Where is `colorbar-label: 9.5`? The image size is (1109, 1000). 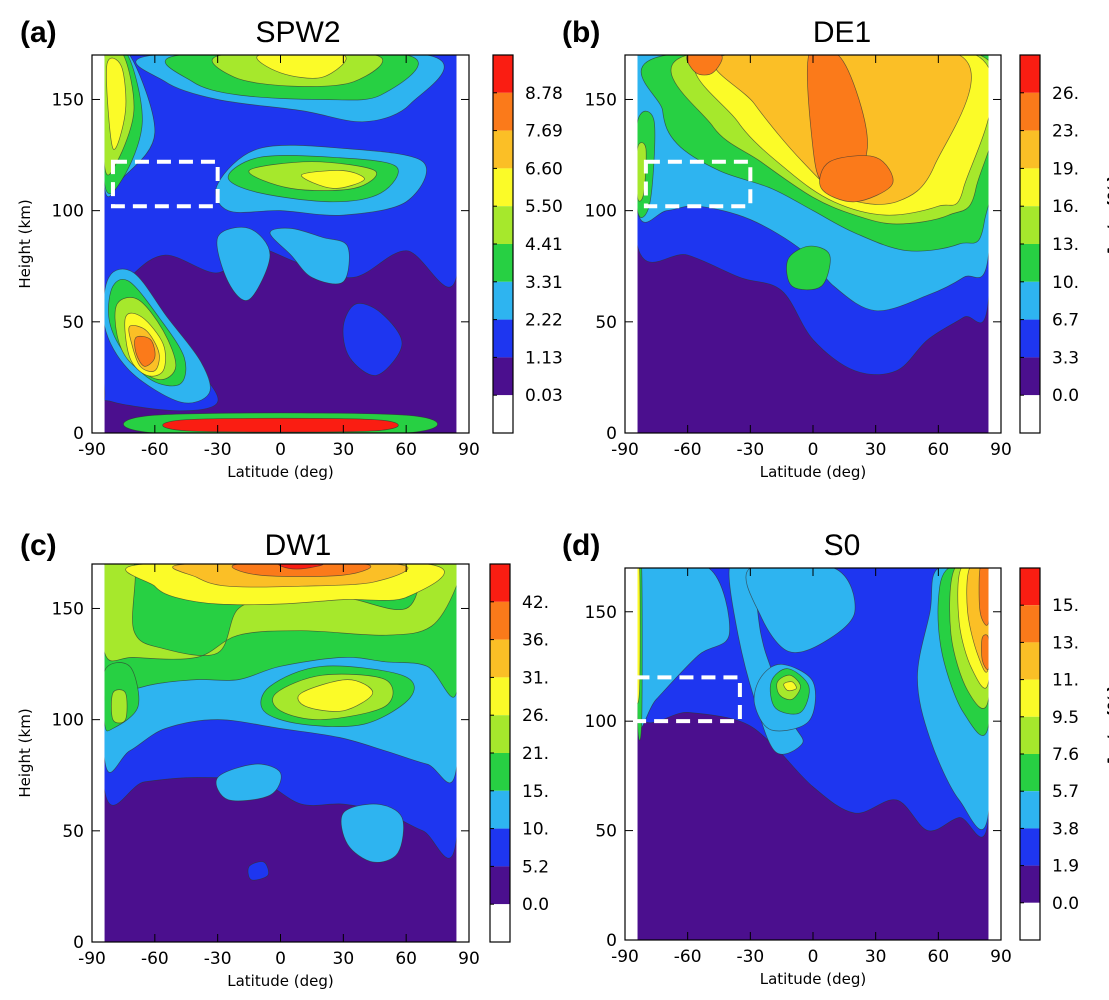 colorbar-label: 9.5 is located at coordinates (1065, 718).